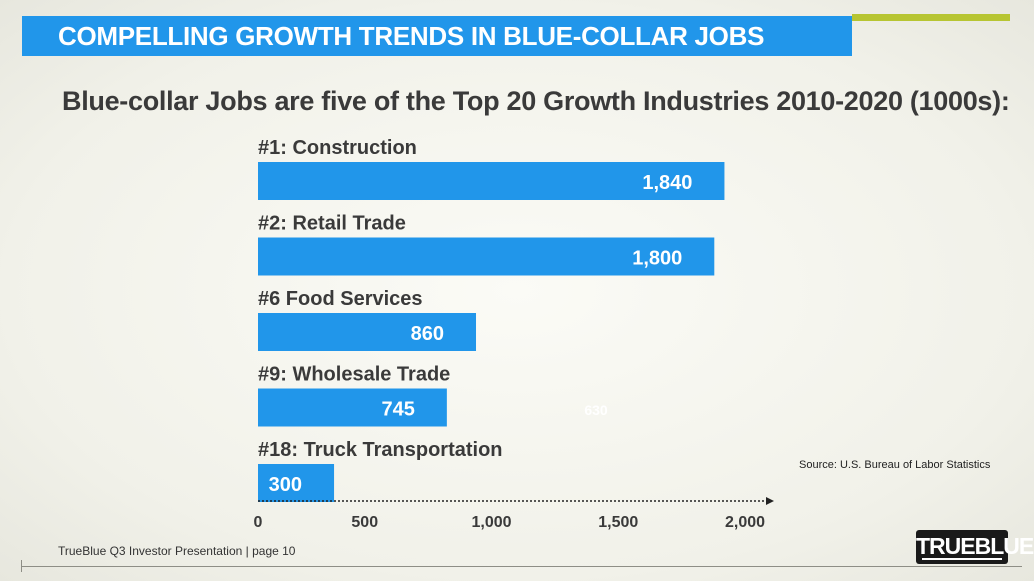 This screenshot has height=581, width=1034. I want to click on logo-text: TRUEBLUE, so click(975, 546).